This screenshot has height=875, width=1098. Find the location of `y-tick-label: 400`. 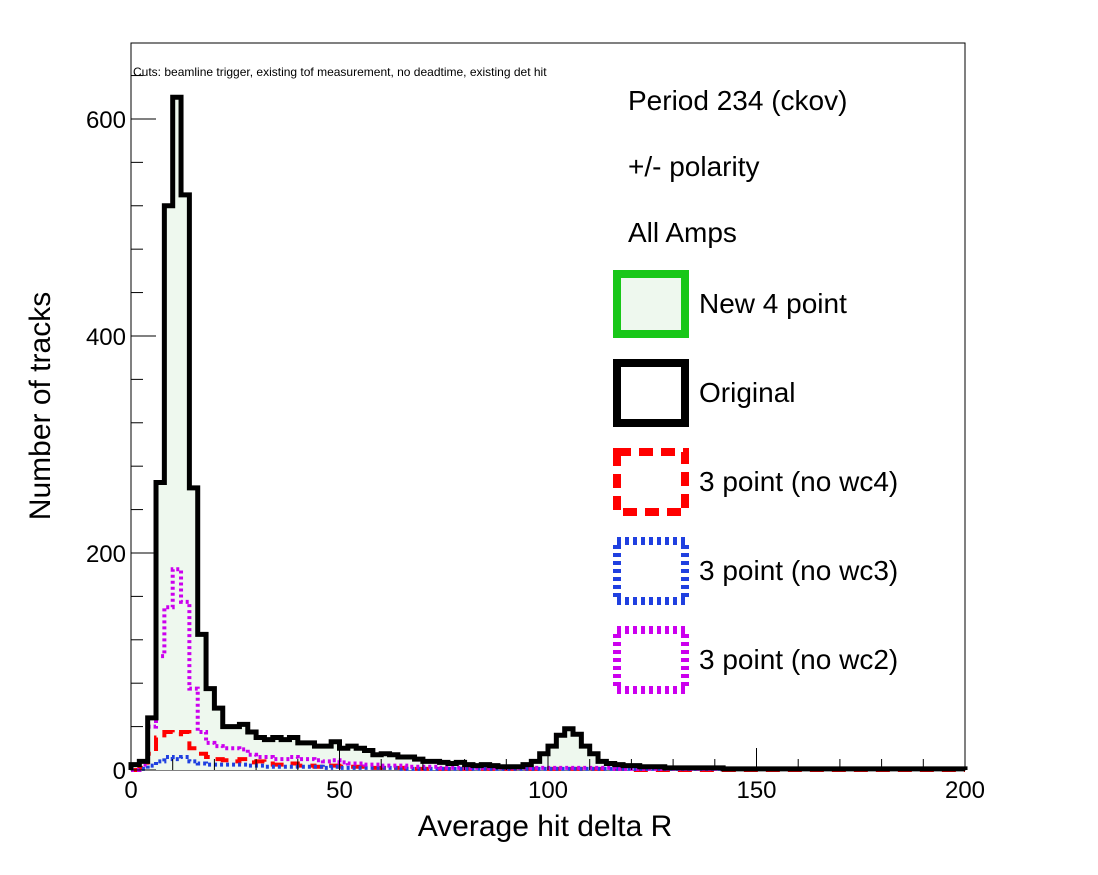

y-tick-label: 400 is located at coordinates (106, 337).